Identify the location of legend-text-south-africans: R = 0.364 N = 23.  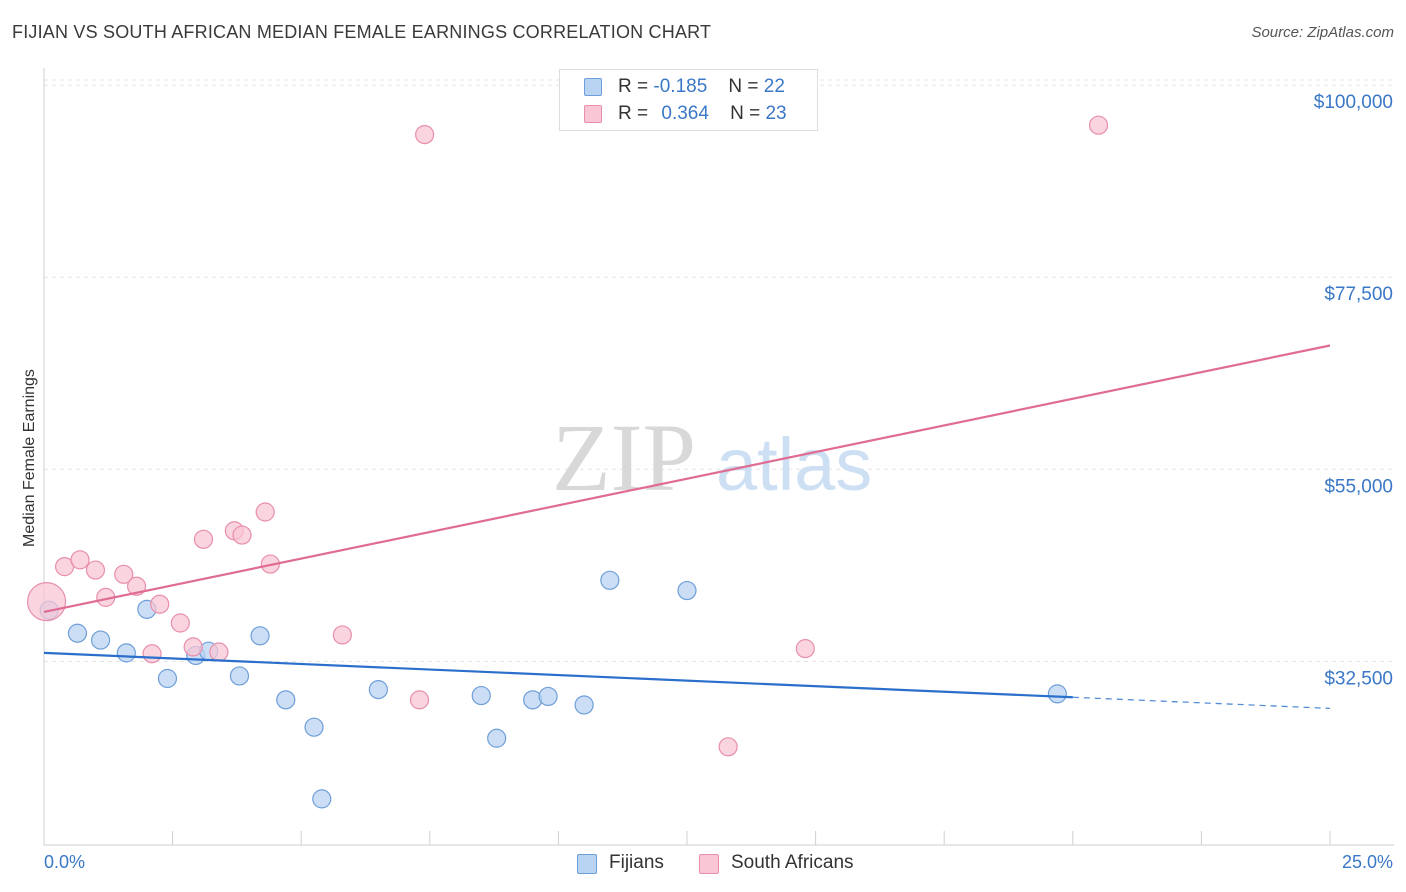
(702, 114).